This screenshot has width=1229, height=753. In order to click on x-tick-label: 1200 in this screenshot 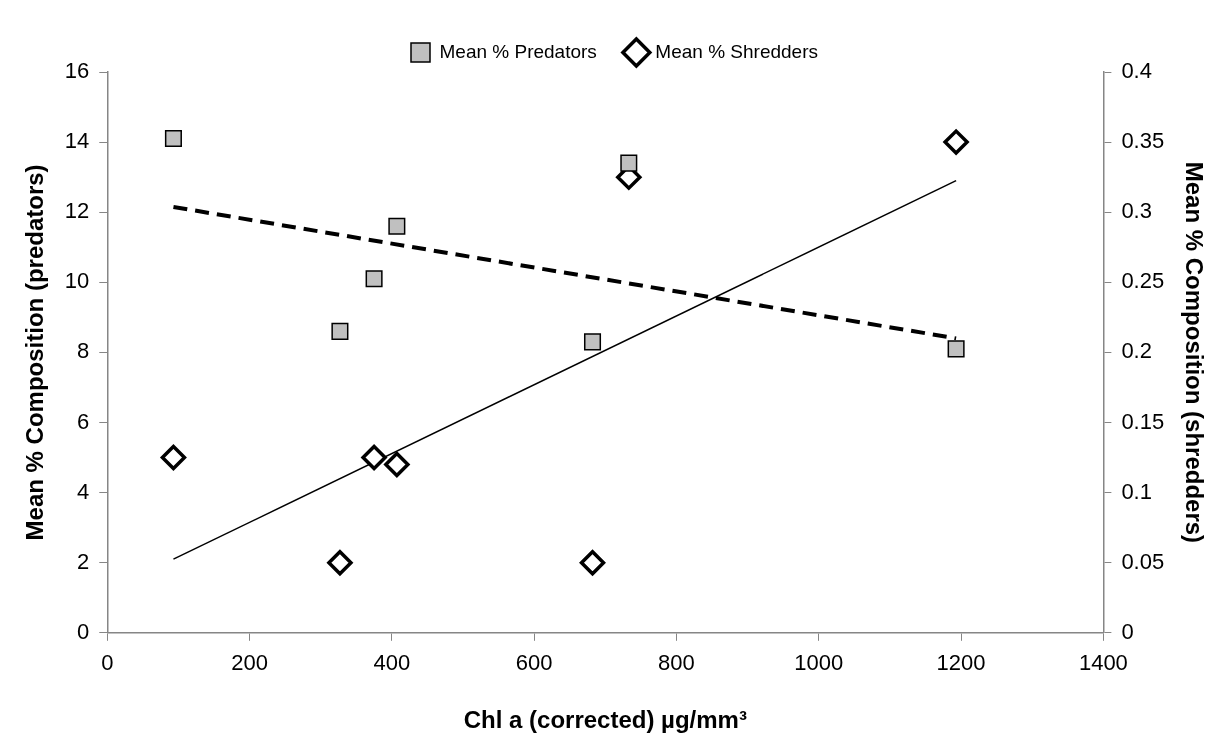, I will do `click(961, 663)`.